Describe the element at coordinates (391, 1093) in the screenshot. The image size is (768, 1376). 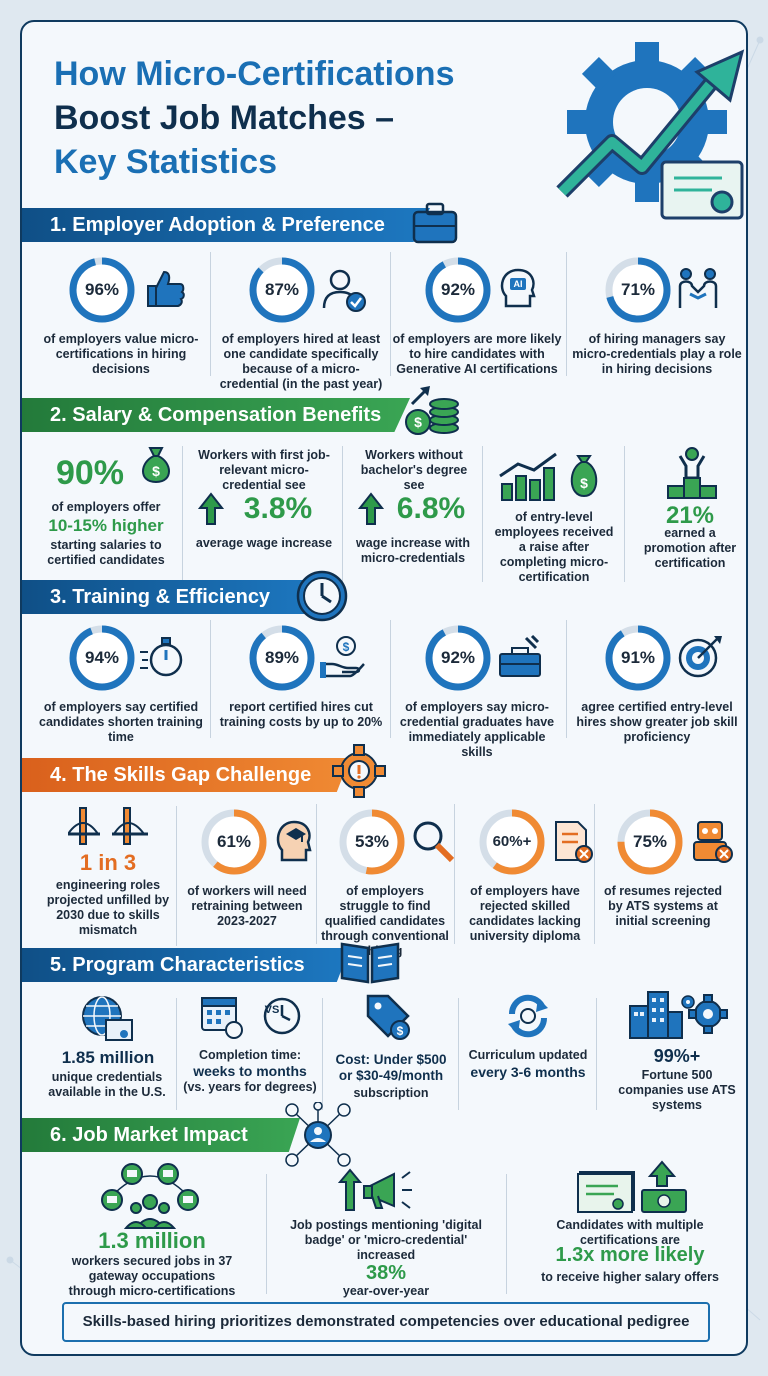
I see `s5-c3-bottom: subscription` at that location.